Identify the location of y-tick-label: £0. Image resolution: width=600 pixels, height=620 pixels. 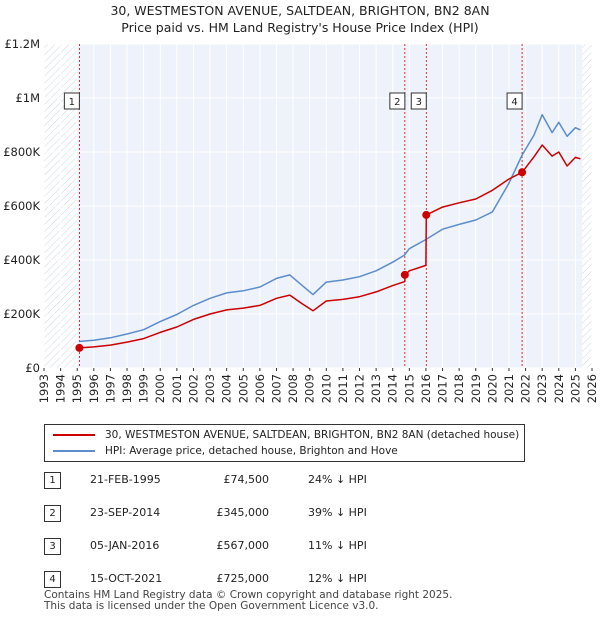
(32, 368).